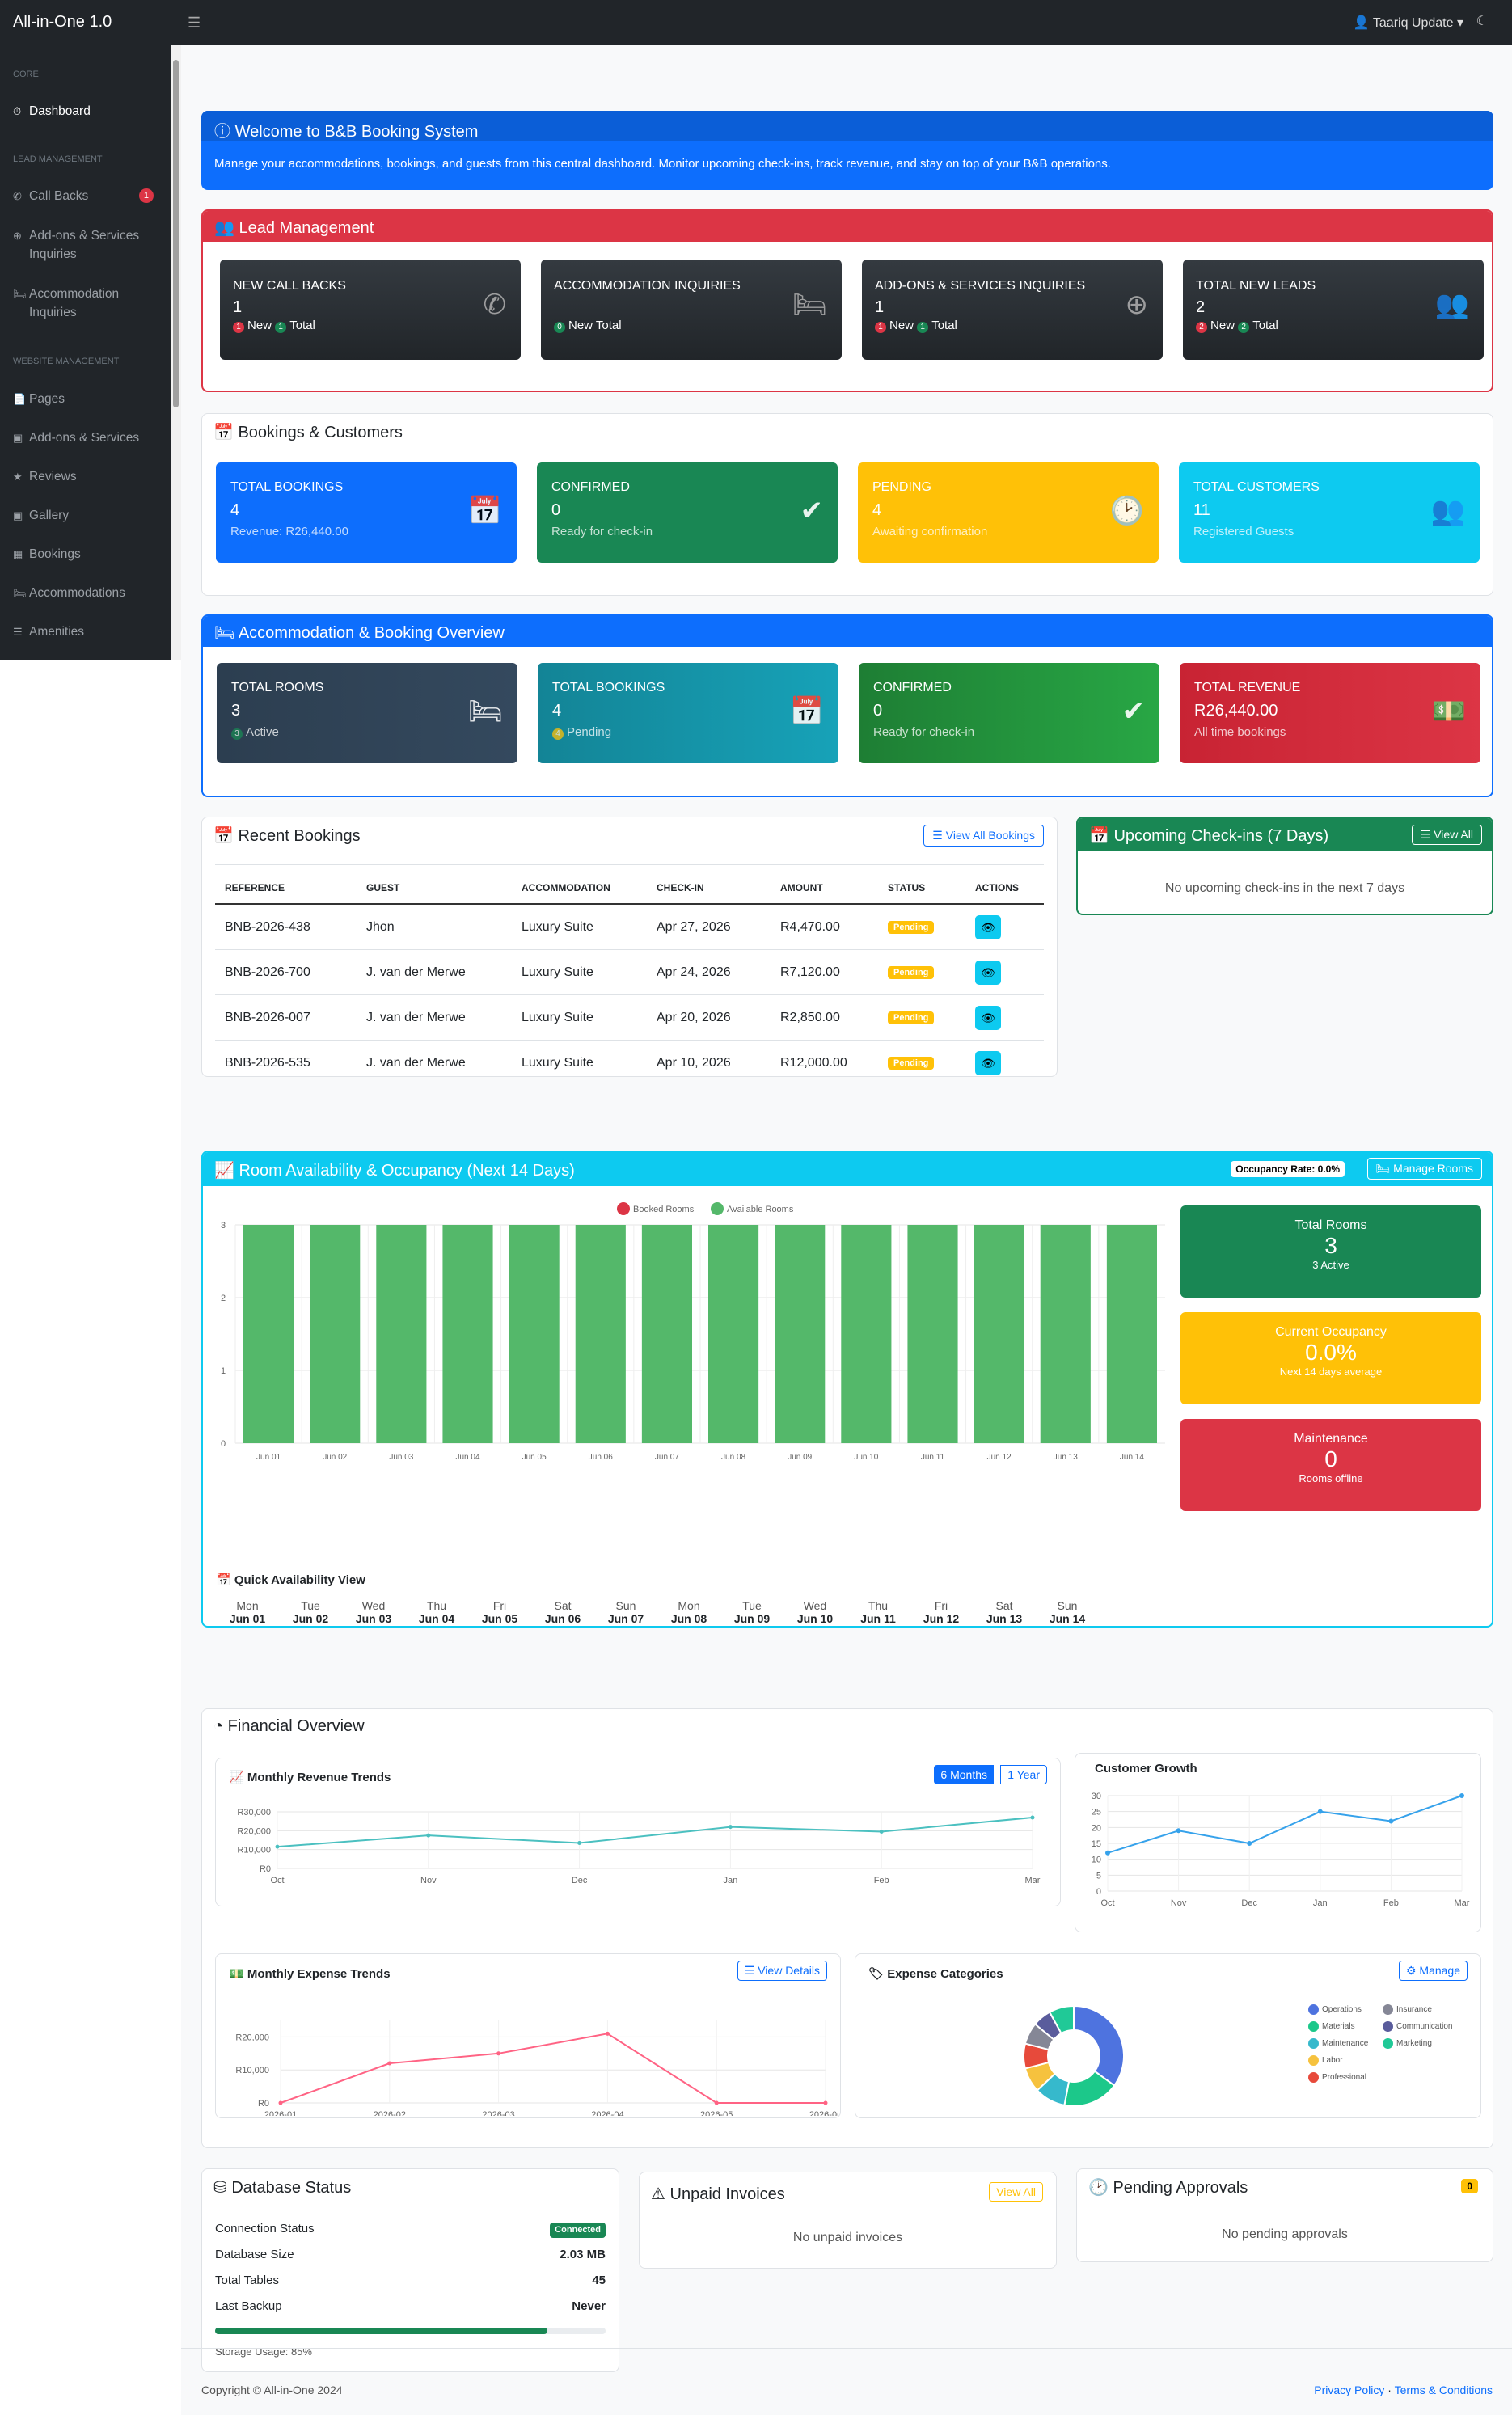 This screenshot has height=2415, width=1512. Describe the element at coordinates (1023, 1774) in the screenshot. I see `one-year-button: 1 Year` at that location.